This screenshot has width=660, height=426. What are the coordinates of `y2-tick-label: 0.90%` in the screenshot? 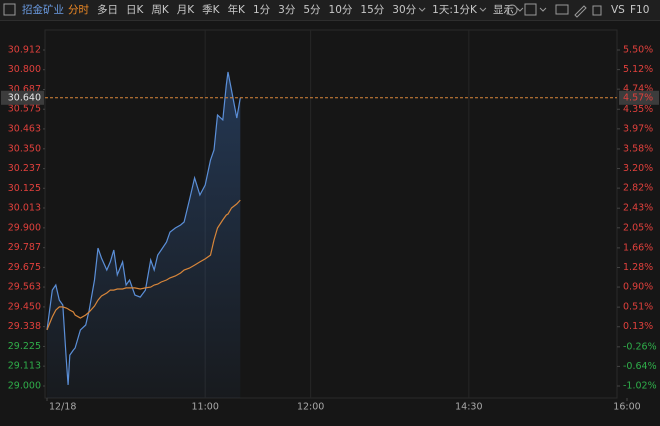 It's located at (638, 287).